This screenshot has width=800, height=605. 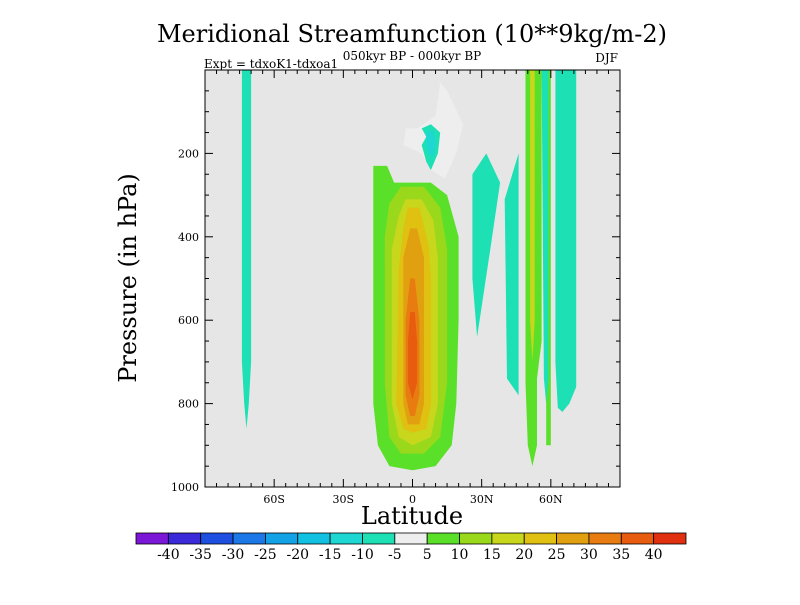 What do you see at coordinates (492, 555) in the screenshot?
I see `colorbar-label: 15` at bounding box center [492, 555].